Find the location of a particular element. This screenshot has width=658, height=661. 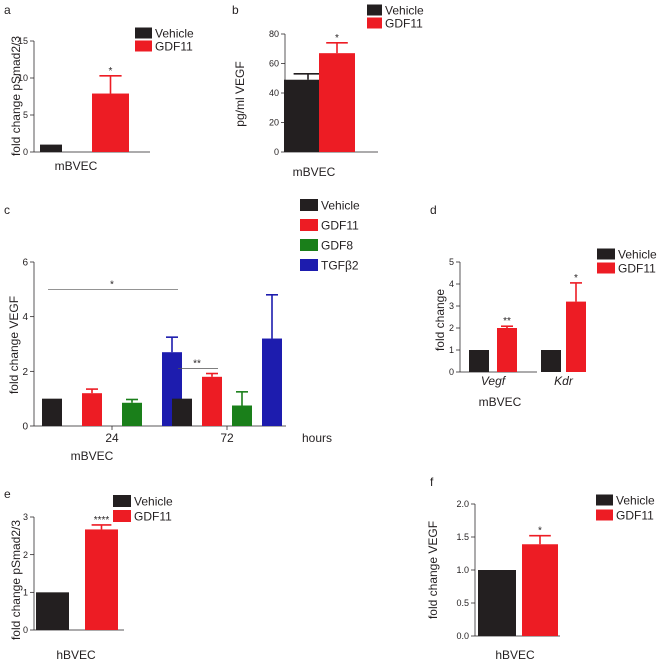

y-tick-label: 1.5 is located at coordinates (462, 537).